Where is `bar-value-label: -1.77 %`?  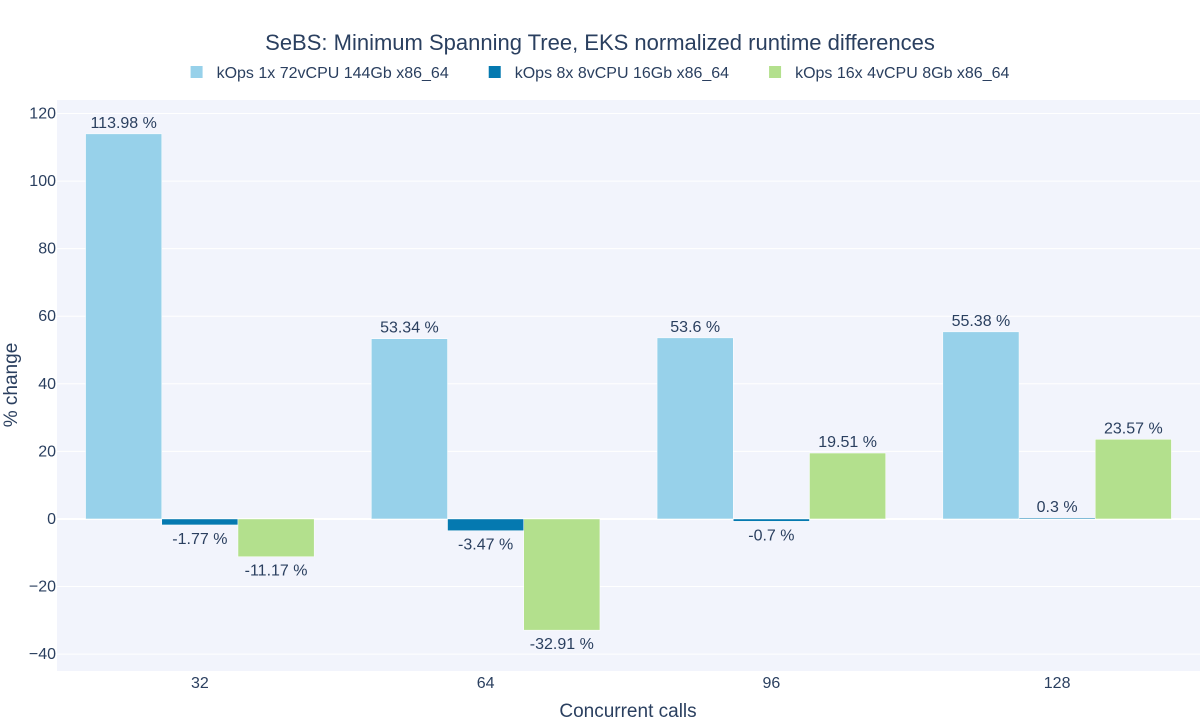 bar-value-label: -1.77 % is located at coordinates (199, 539).